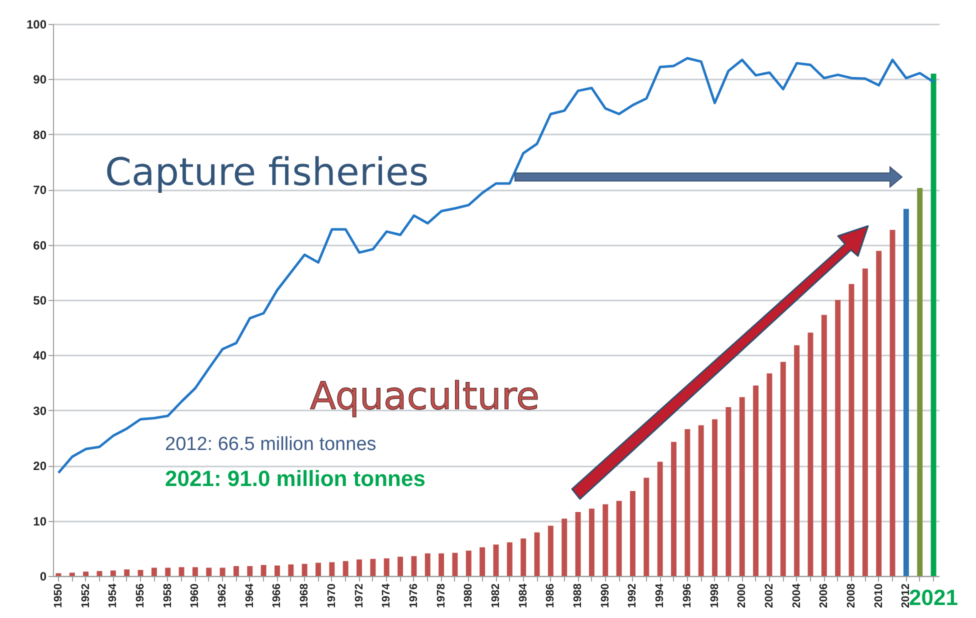  I want to click on x-tick-label: 1990, so click(605, 596).